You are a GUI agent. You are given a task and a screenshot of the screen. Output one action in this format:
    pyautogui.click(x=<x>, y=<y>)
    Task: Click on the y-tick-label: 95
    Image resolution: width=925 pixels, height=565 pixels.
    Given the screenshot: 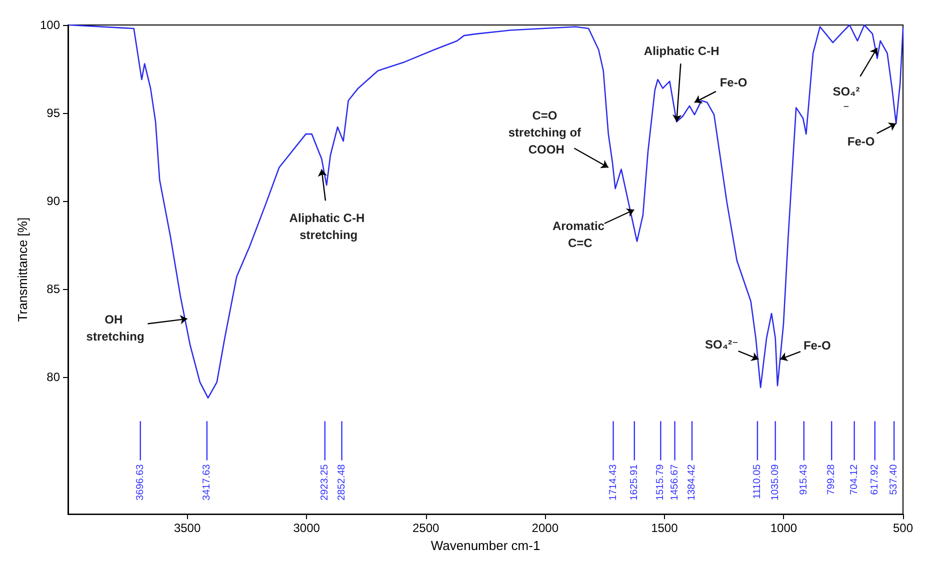 What is the action you would take?
    pyautogui.click(x=53, y=113)
    